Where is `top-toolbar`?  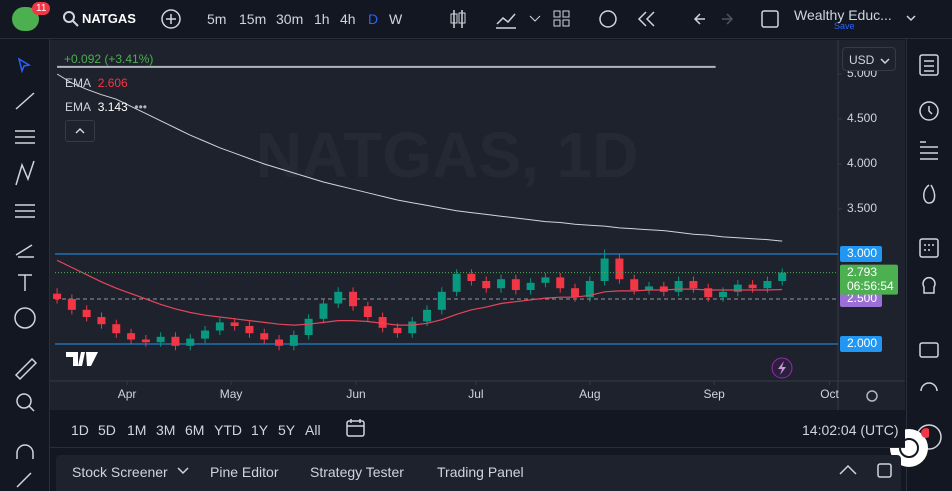
top-toolbar is located at coordinates (476, 19).